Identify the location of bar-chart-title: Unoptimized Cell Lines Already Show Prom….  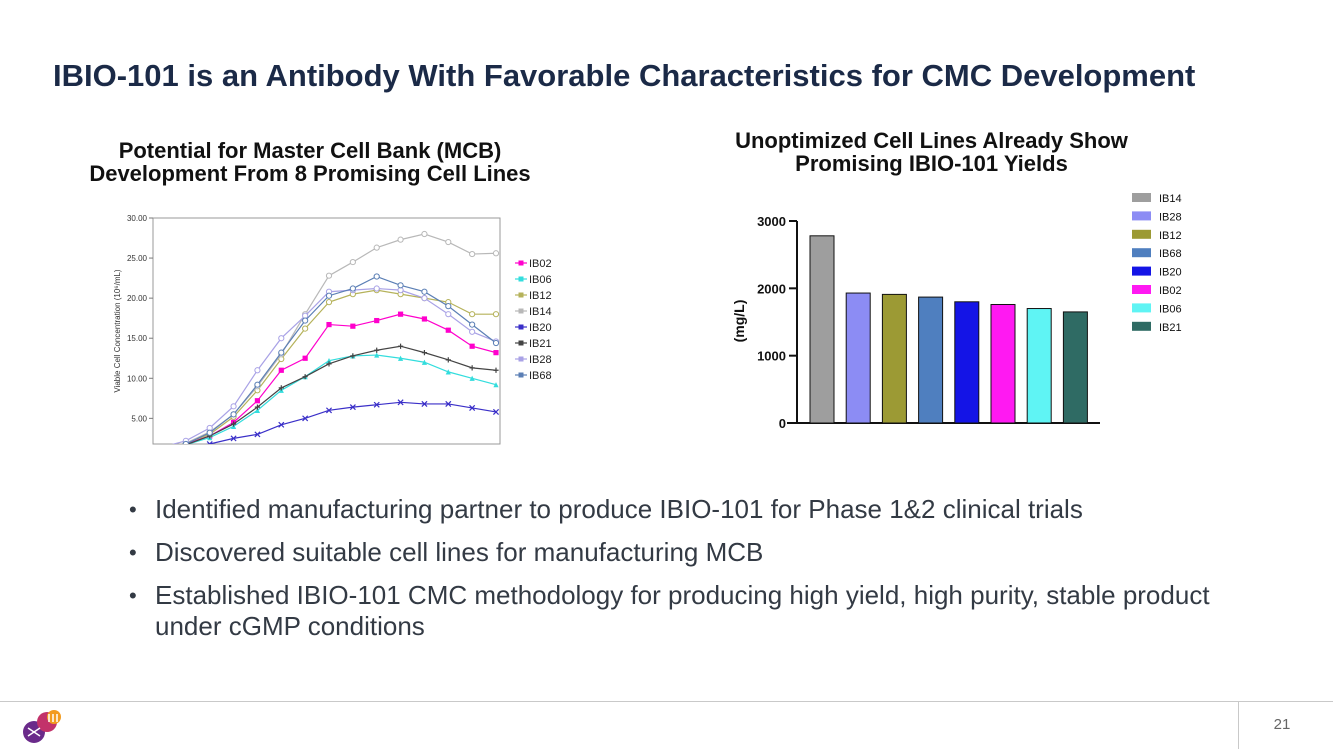
(931, 152).